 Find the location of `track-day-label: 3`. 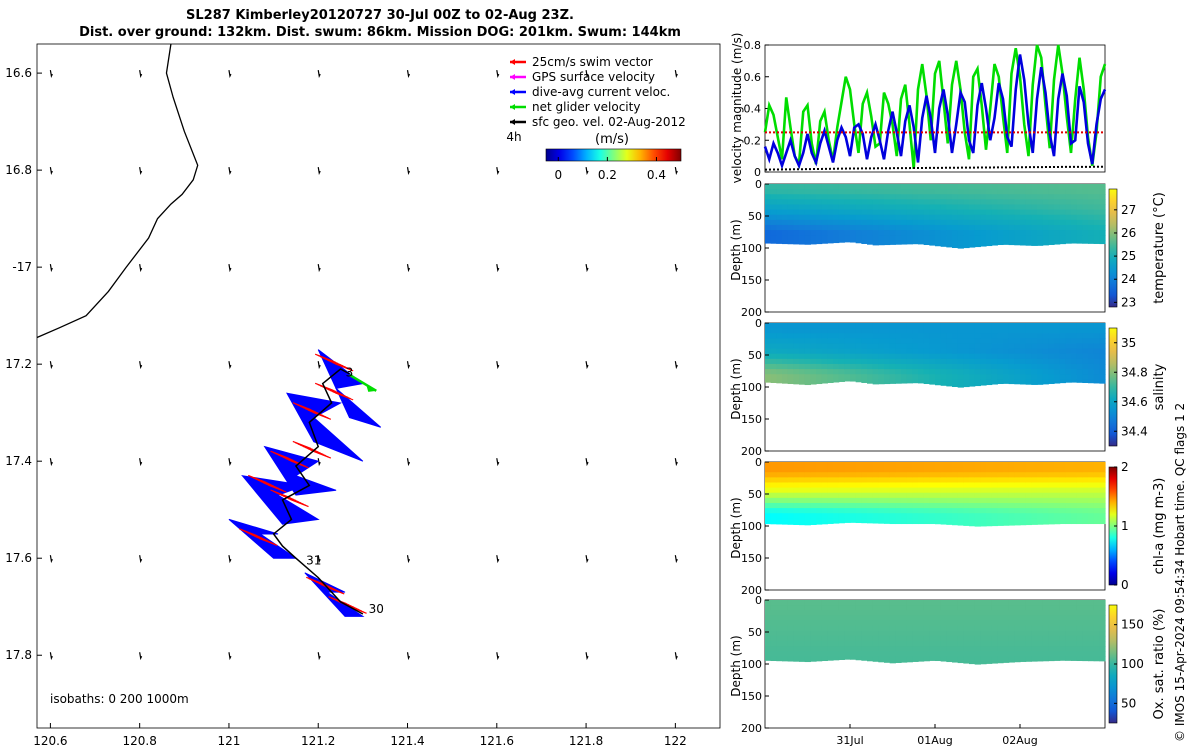

track-day-label: 3 is located at coordinates (350, 372).